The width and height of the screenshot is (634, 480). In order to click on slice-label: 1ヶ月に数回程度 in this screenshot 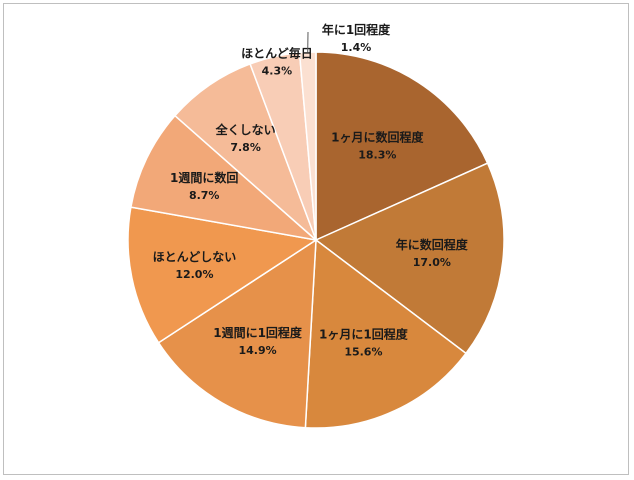, I will do `click(377, 136)`.